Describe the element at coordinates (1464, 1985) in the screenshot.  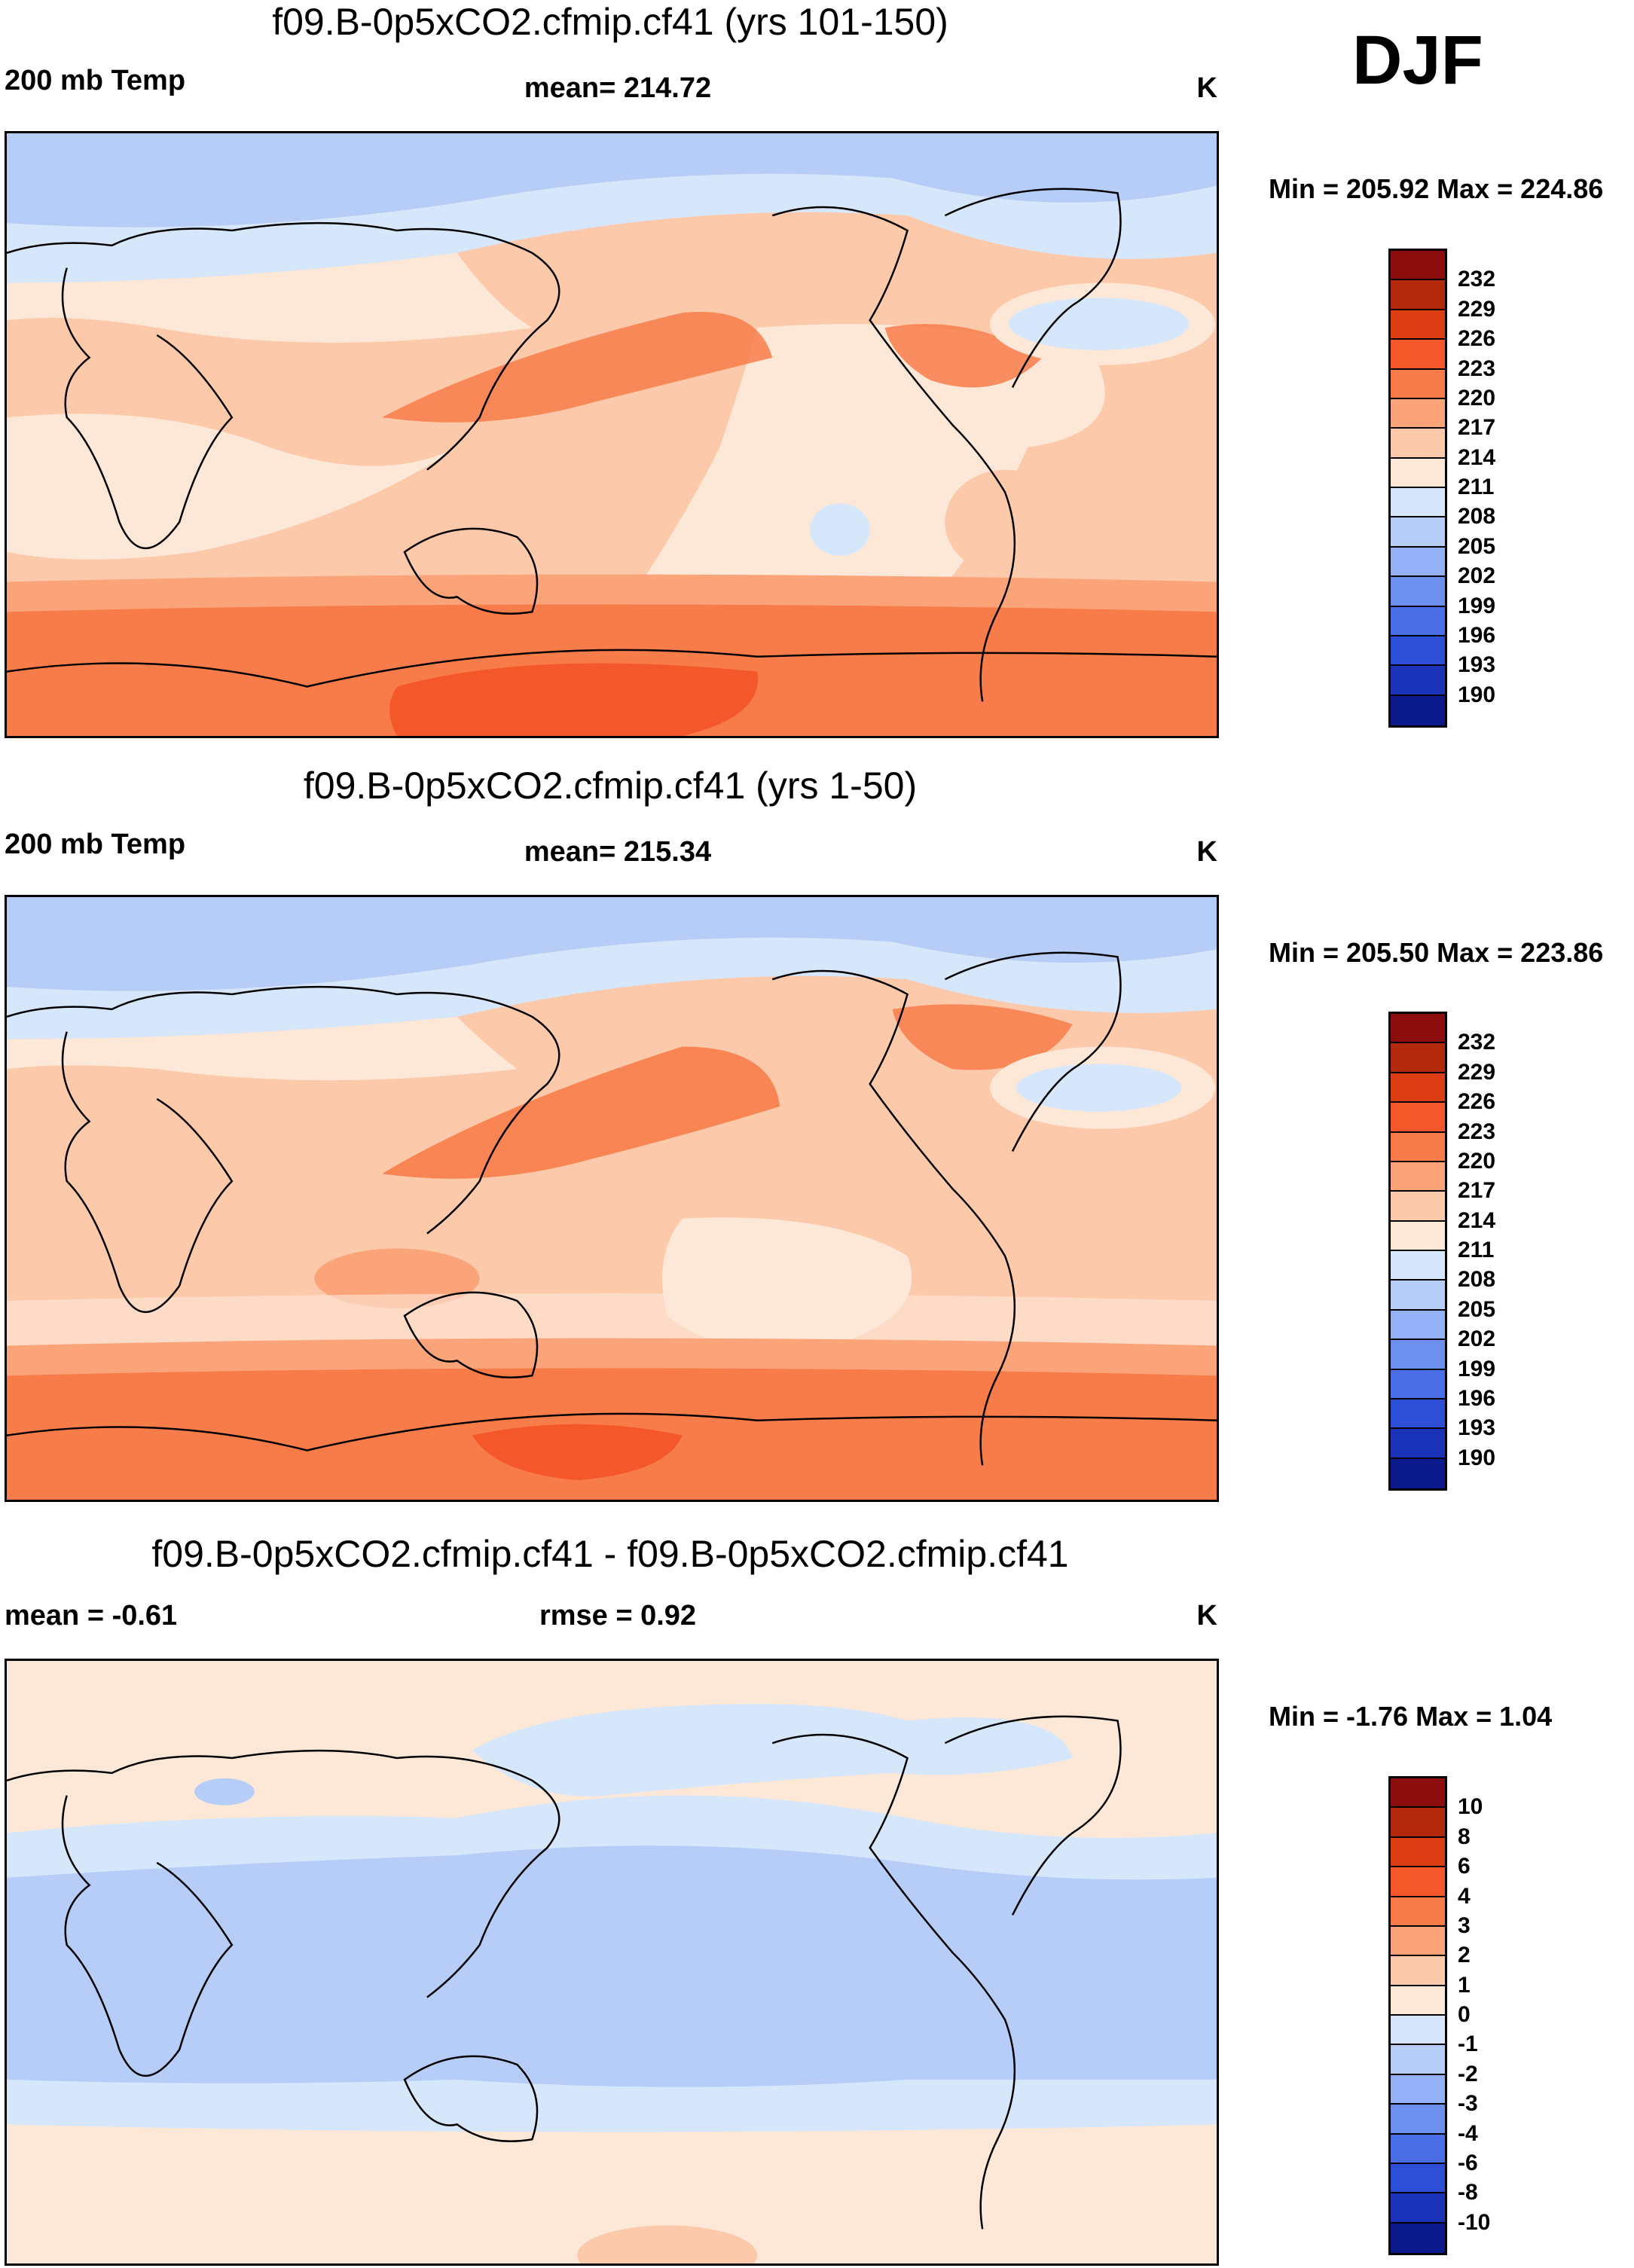
I see `colorbar-tick-label: 1` at that location.